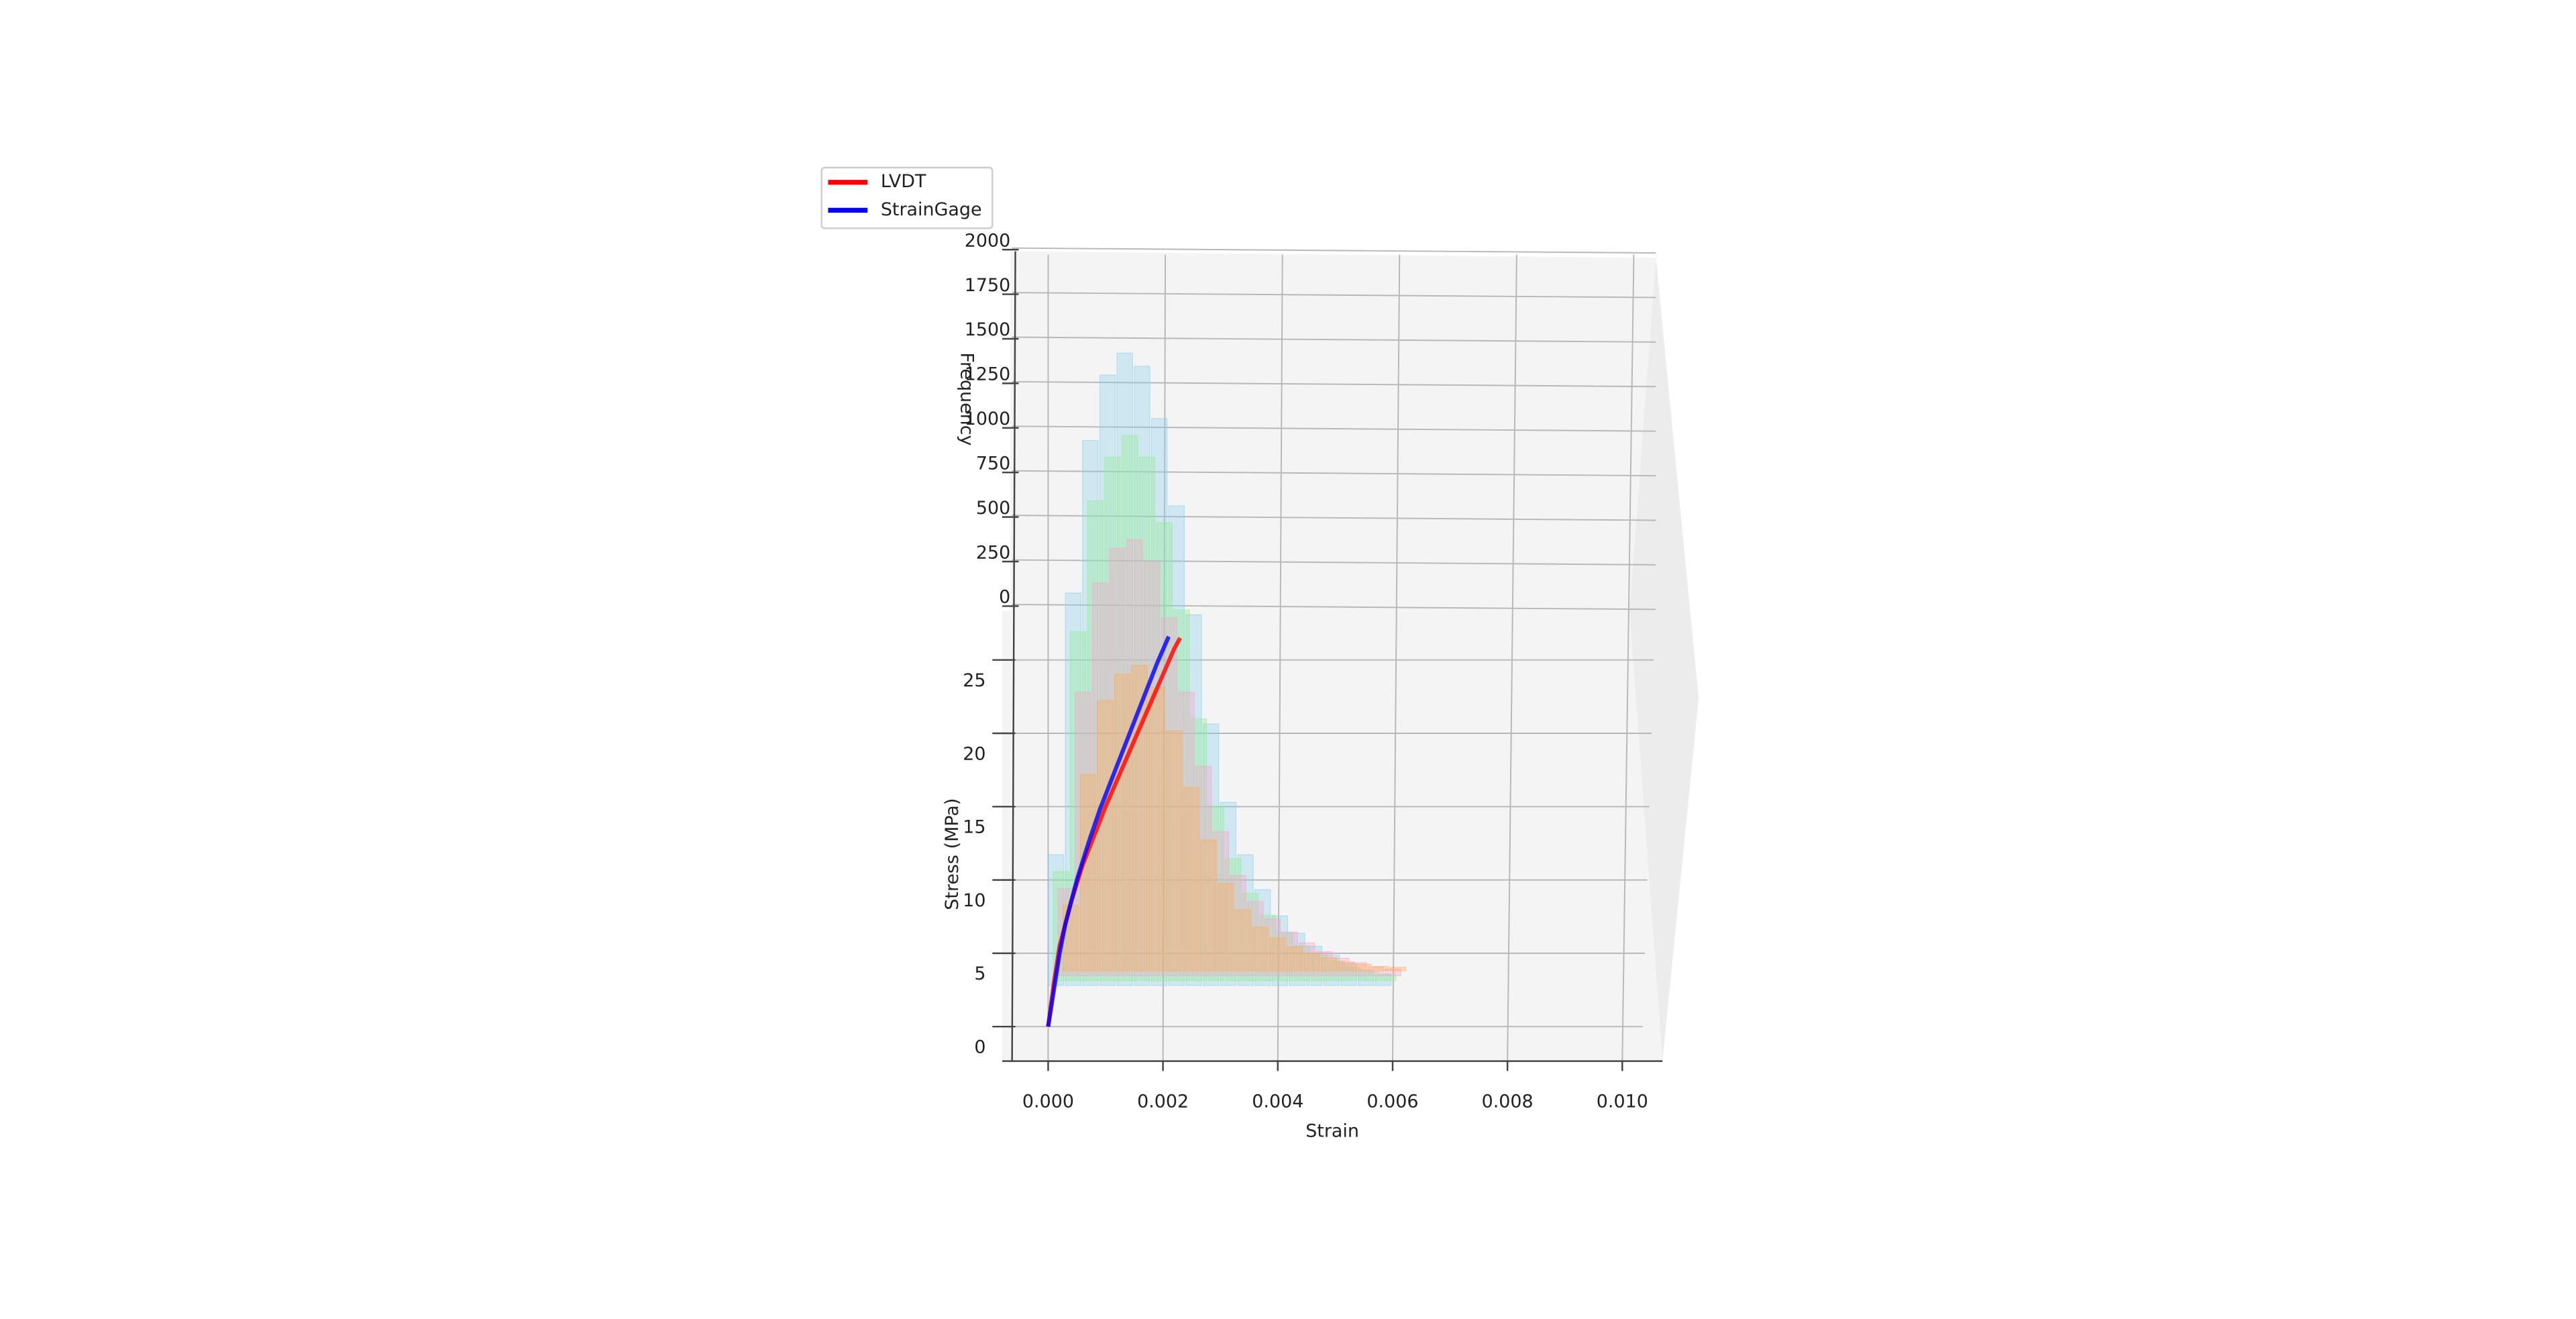 The width and height of the screenshot is (2576, 1319). What do you see at coordinates (974, 680) in the screenshot?
I see `y-tick-label: 25` at bounding box center [974, 680].